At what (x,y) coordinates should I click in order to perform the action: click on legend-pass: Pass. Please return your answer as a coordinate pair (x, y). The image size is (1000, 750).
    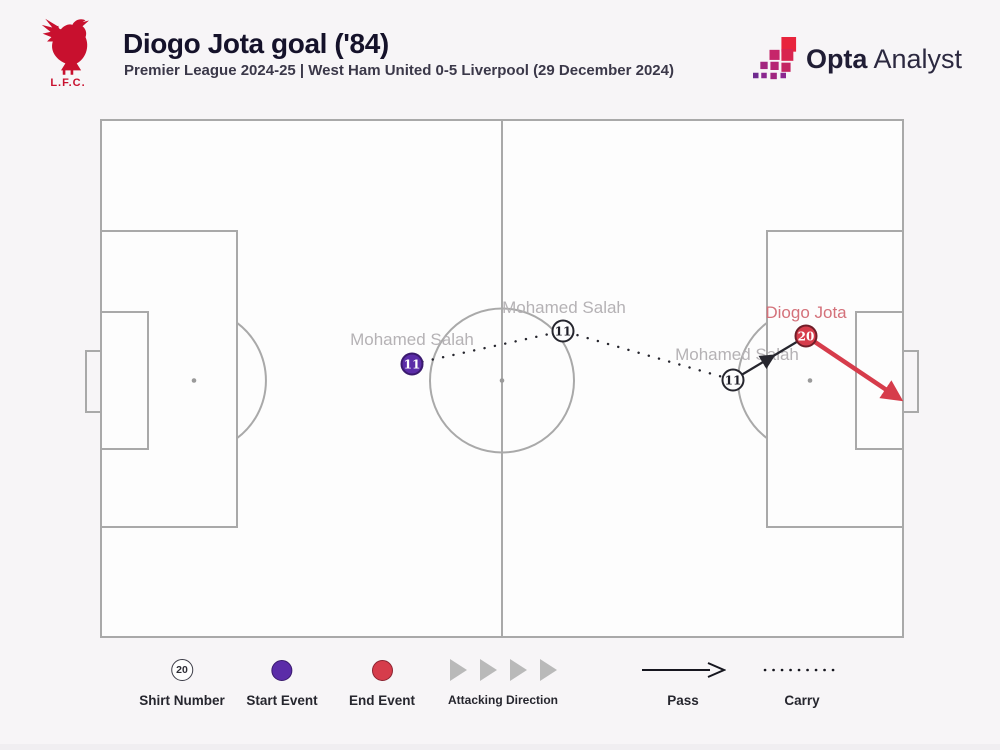
    Looking at the image, I should click on (683, 681).